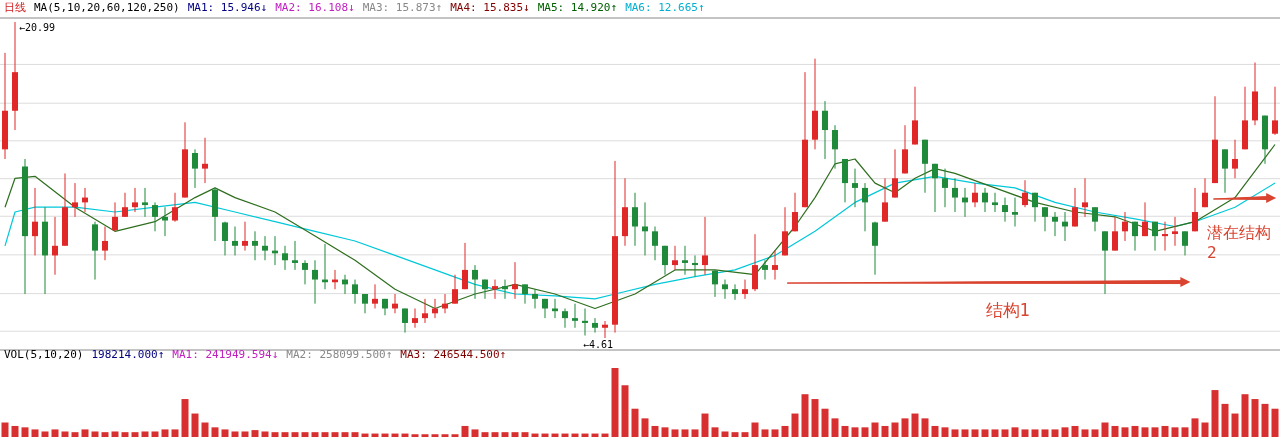 This screenshot has height=440, width=1280. What do you see at coordinates (339, 354) in the screenshot?
I see `text: MA2: 258099.500↑` at bounding box center [339, 354].